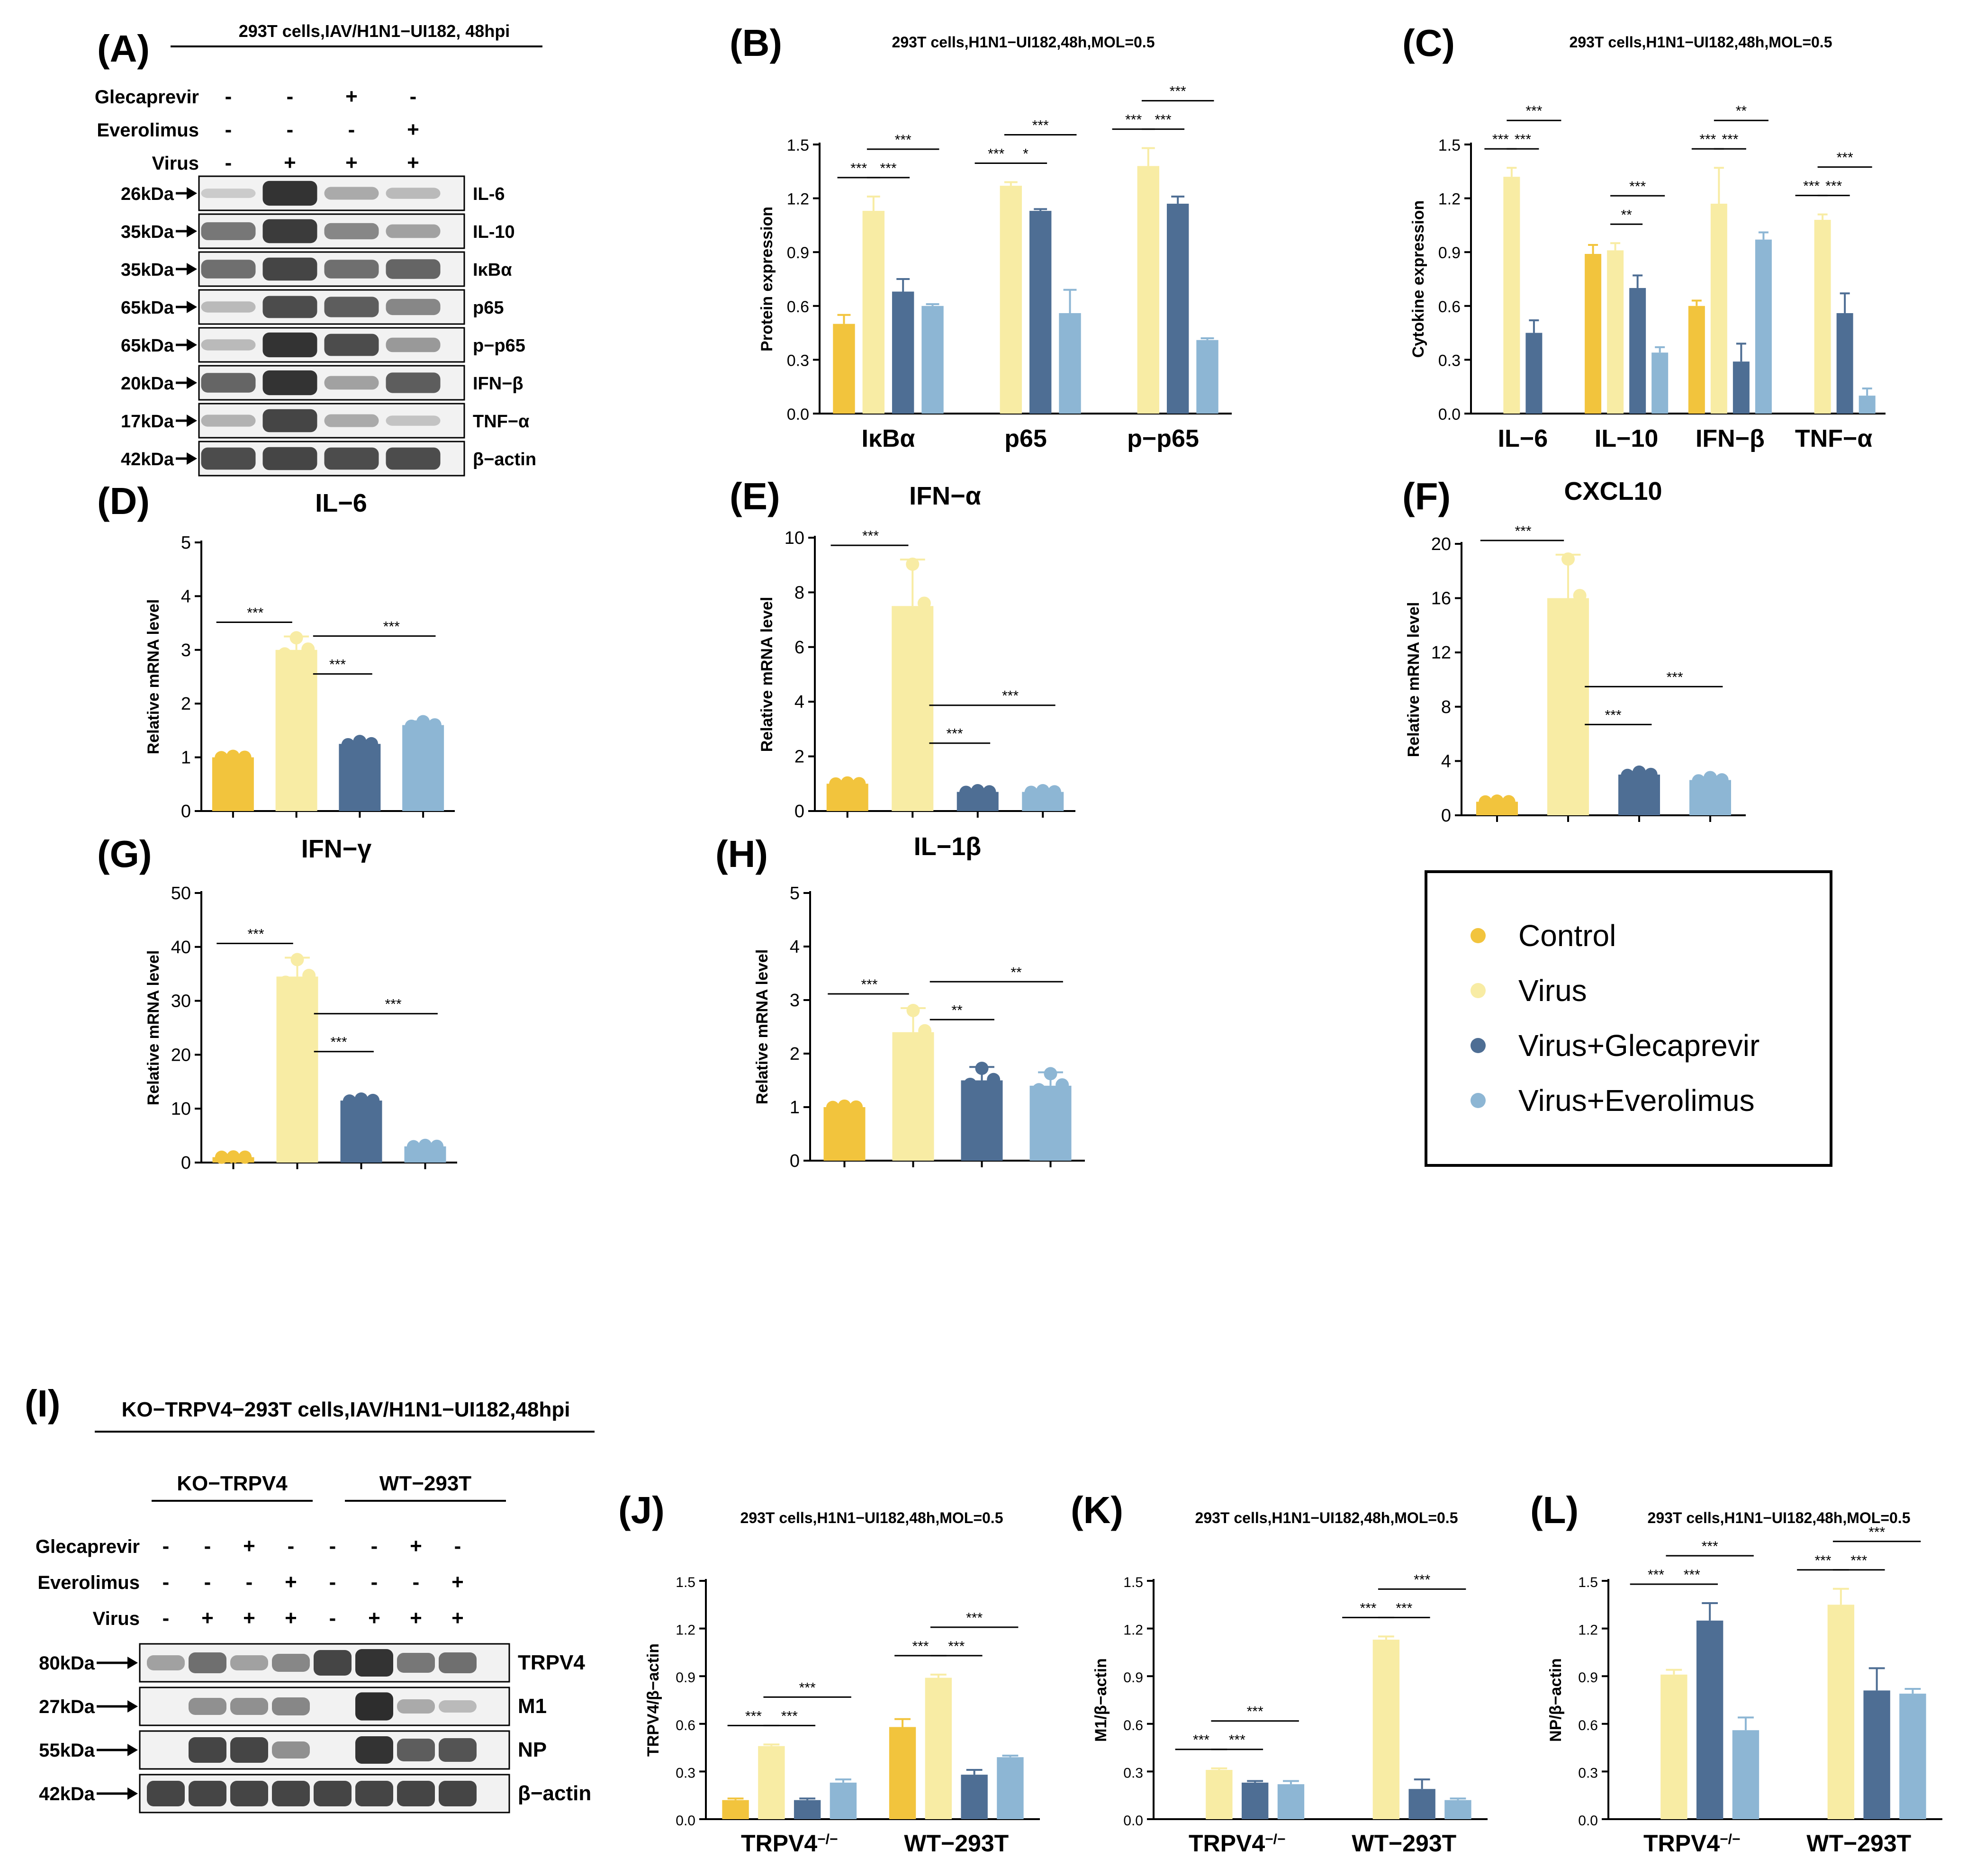  Describe the element at coordinates (1567, 936) in the screenshot. I see `legend-label: Control` at that location.